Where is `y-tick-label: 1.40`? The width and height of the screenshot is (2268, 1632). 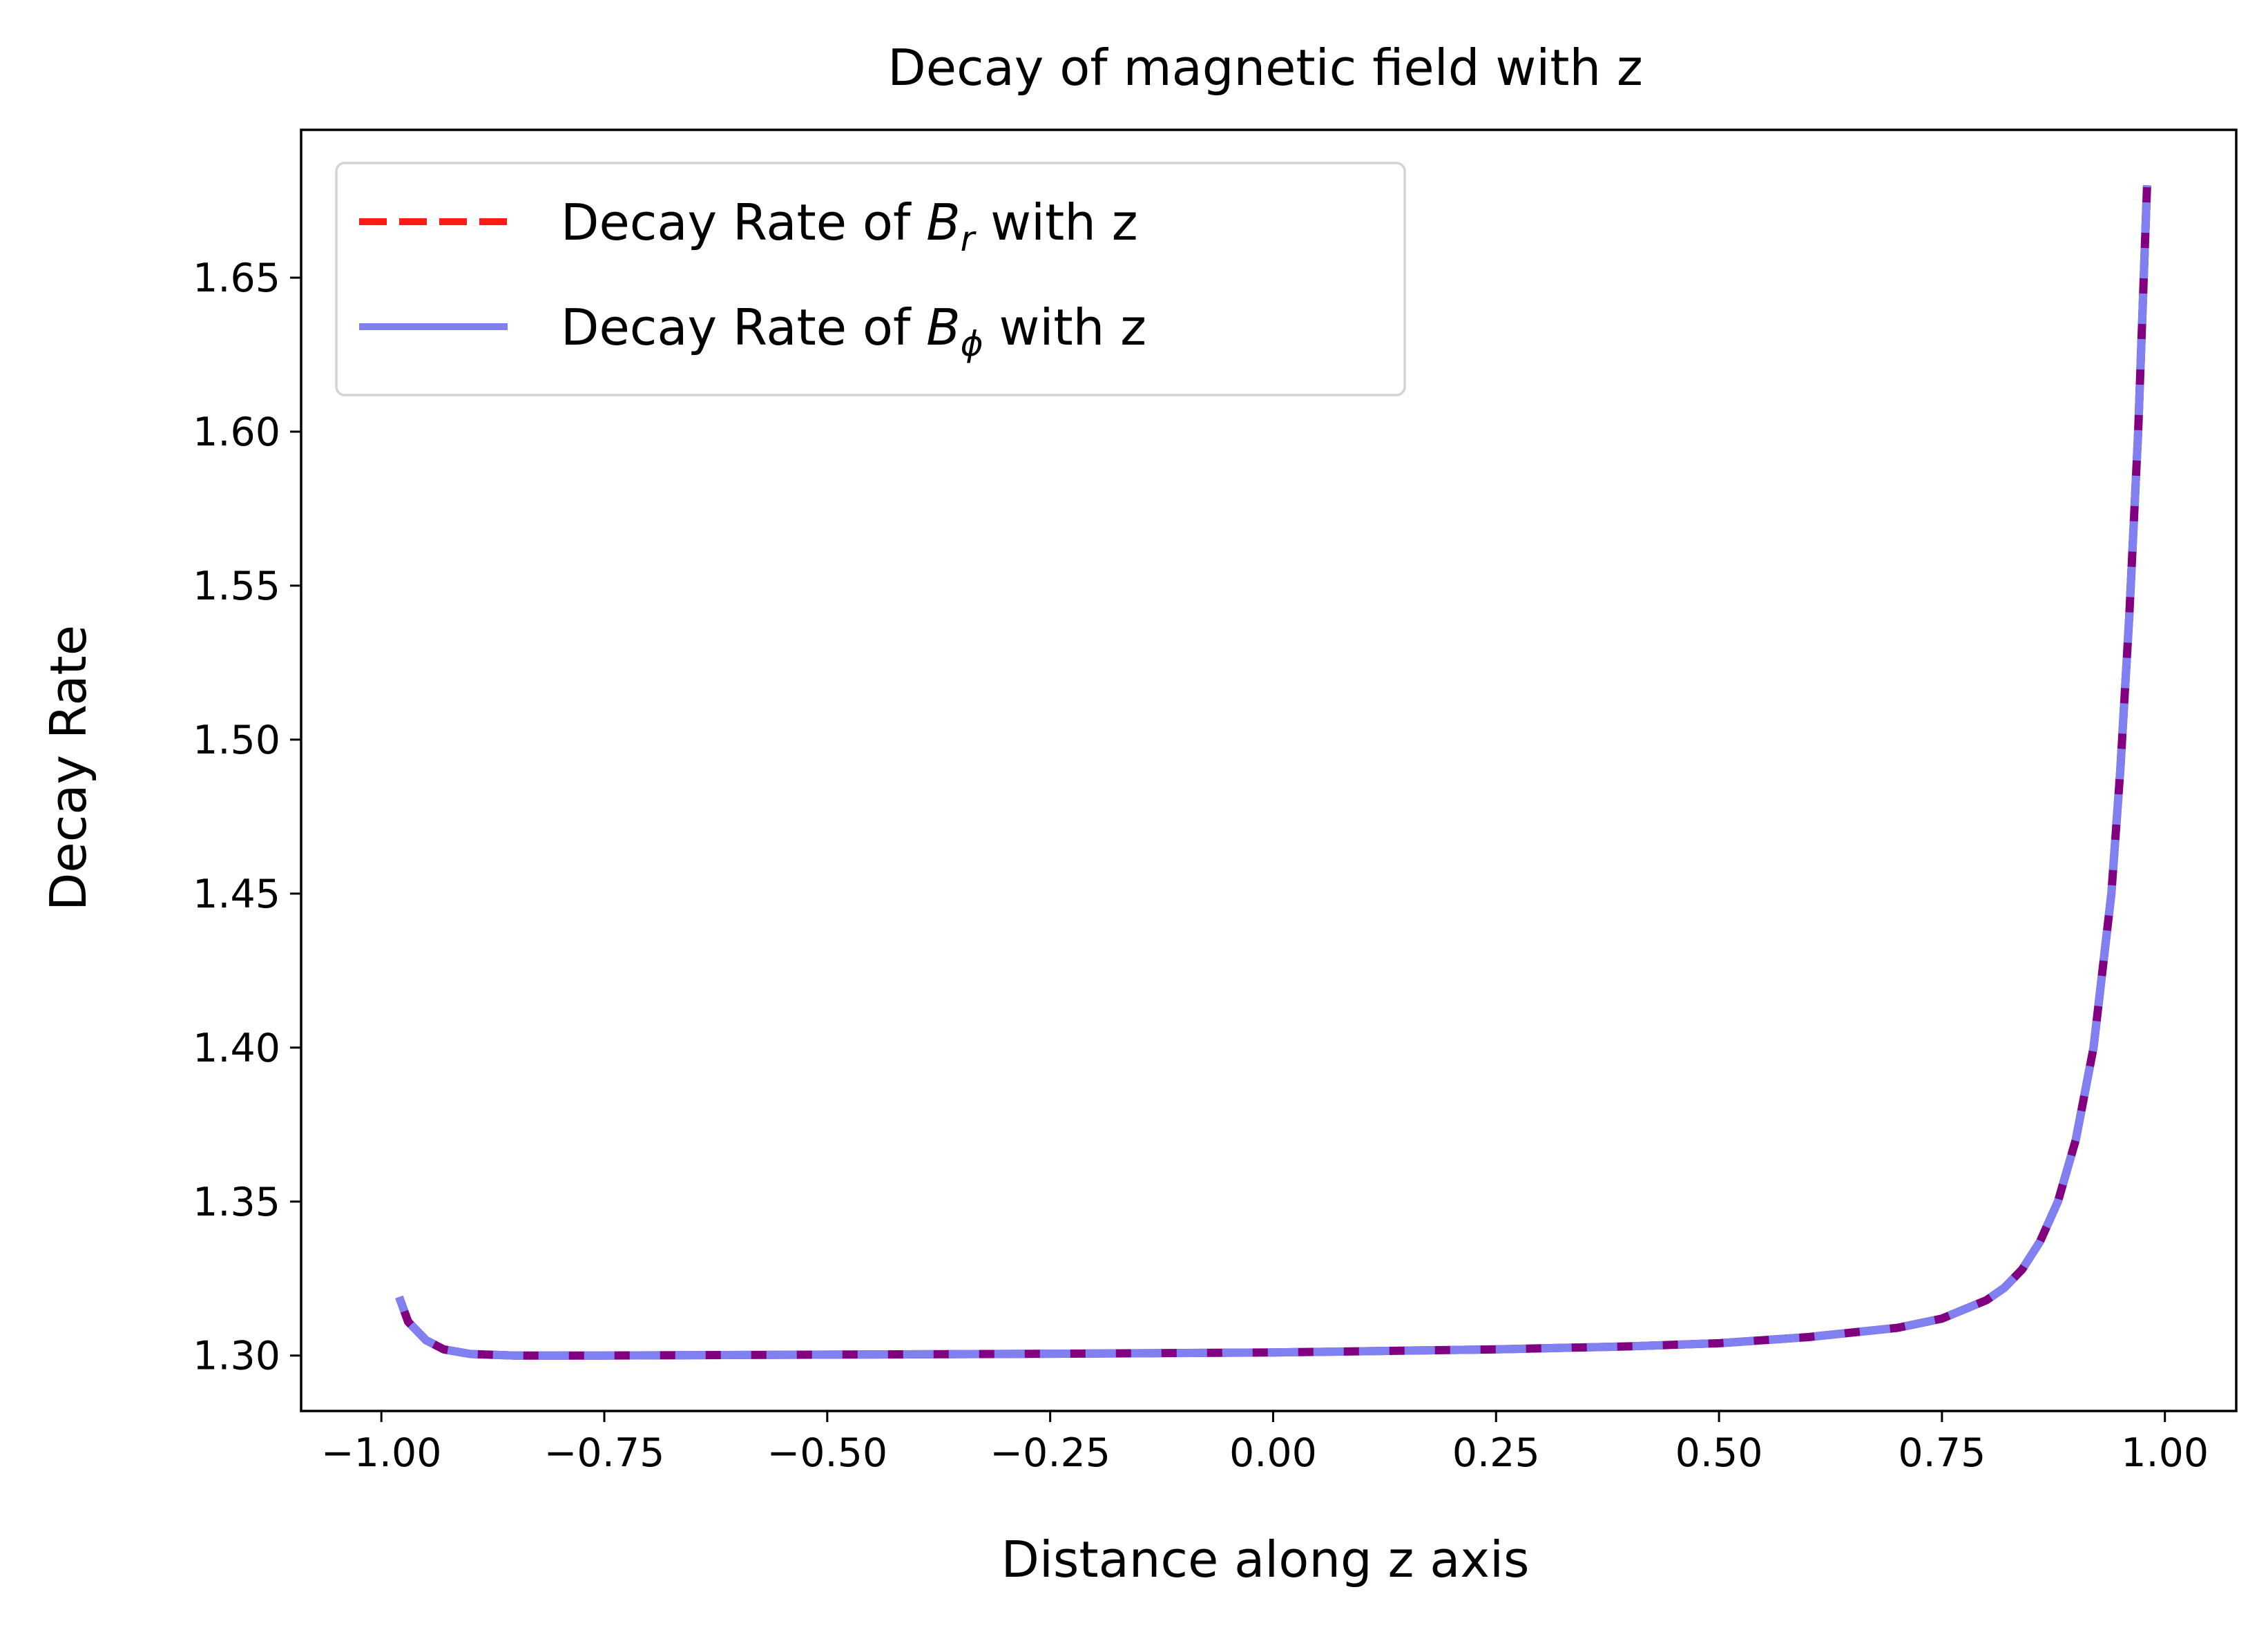 y-tick-label: 1.40 is located at coordinates (237, 1048).